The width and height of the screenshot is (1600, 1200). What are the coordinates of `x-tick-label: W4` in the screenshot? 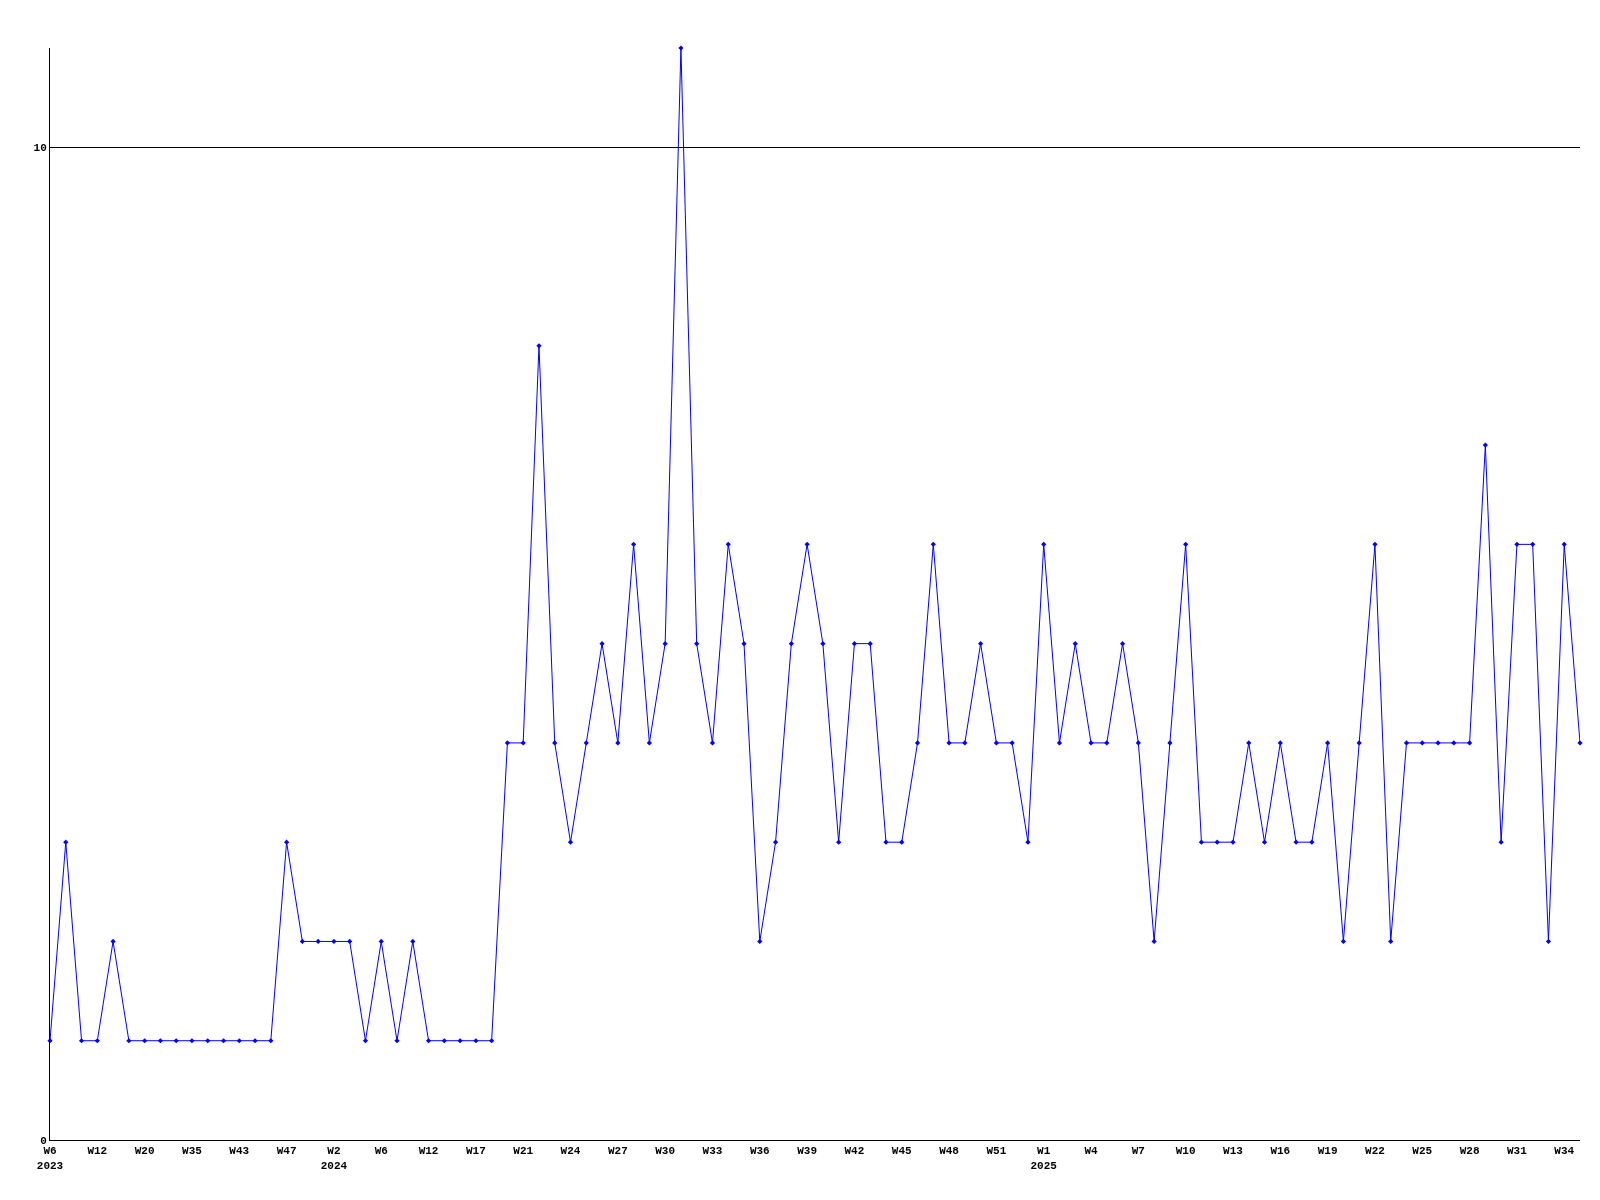 It's located at (1091, 1151).